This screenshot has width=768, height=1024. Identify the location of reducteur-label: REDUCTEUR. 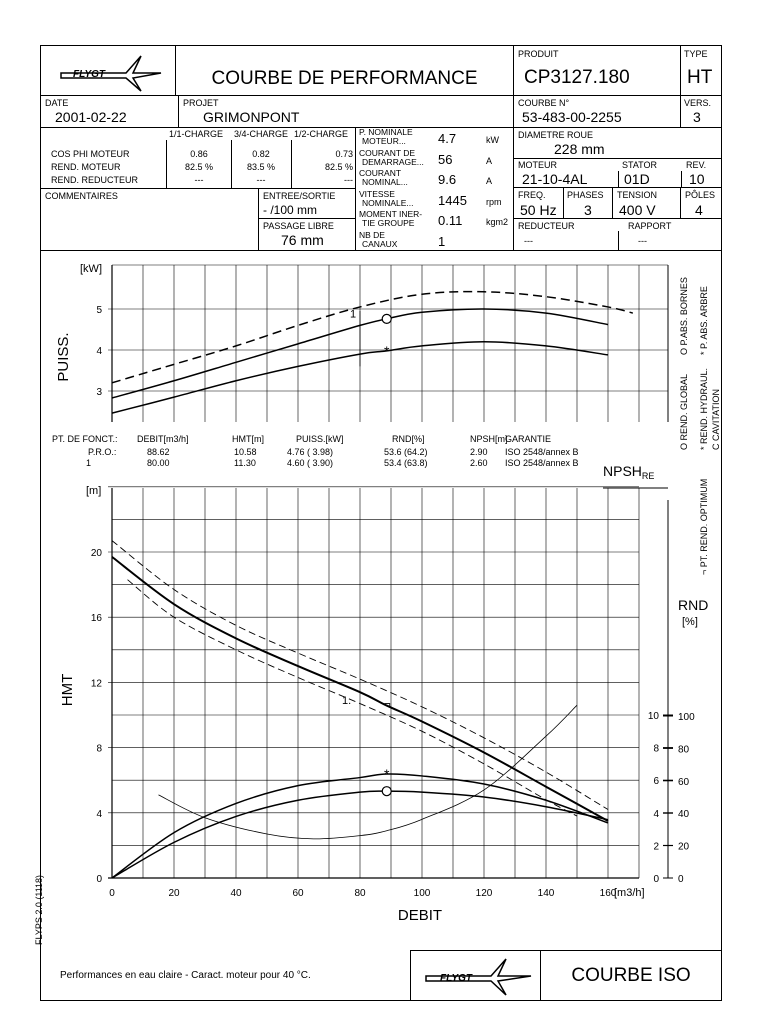
(546, 226).